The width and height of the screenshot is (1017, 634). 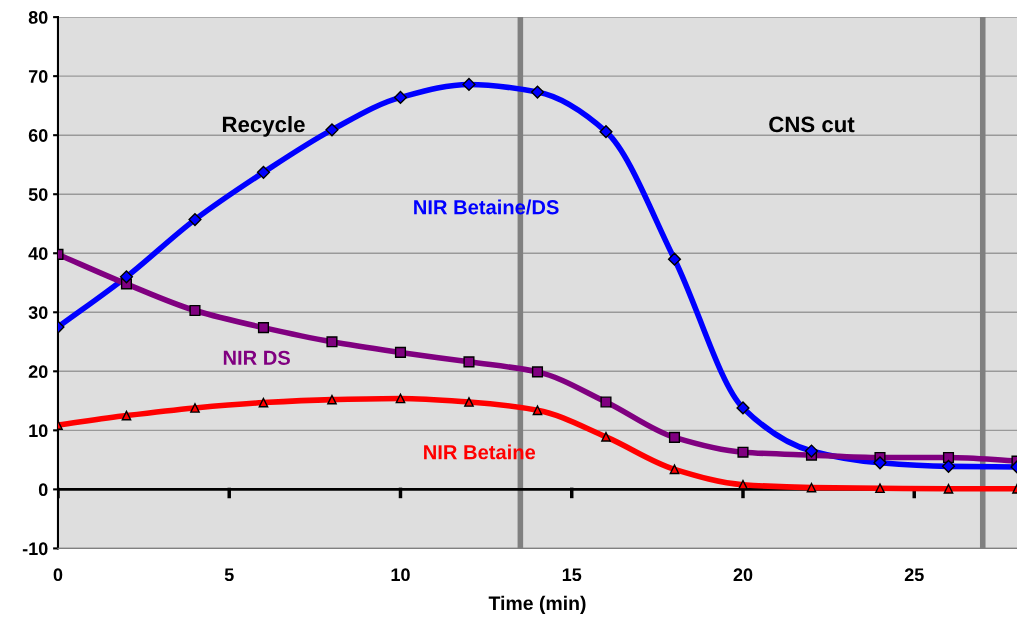 I want to click on series-label: NIR Betaine, so click(x=480, y=452).